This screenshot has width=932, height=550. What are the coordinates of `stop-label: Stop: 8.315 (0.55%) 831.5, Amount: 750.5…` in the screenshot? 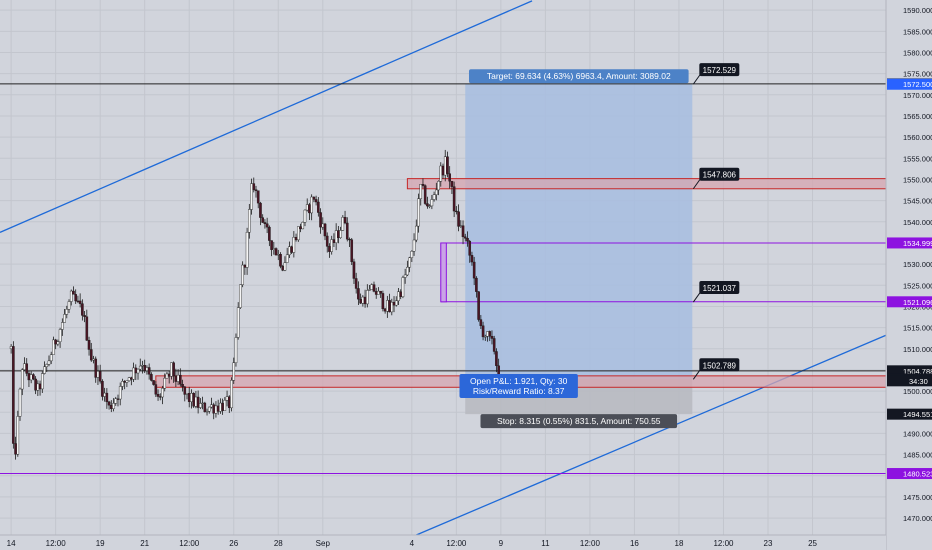 It's located at (579, 421).